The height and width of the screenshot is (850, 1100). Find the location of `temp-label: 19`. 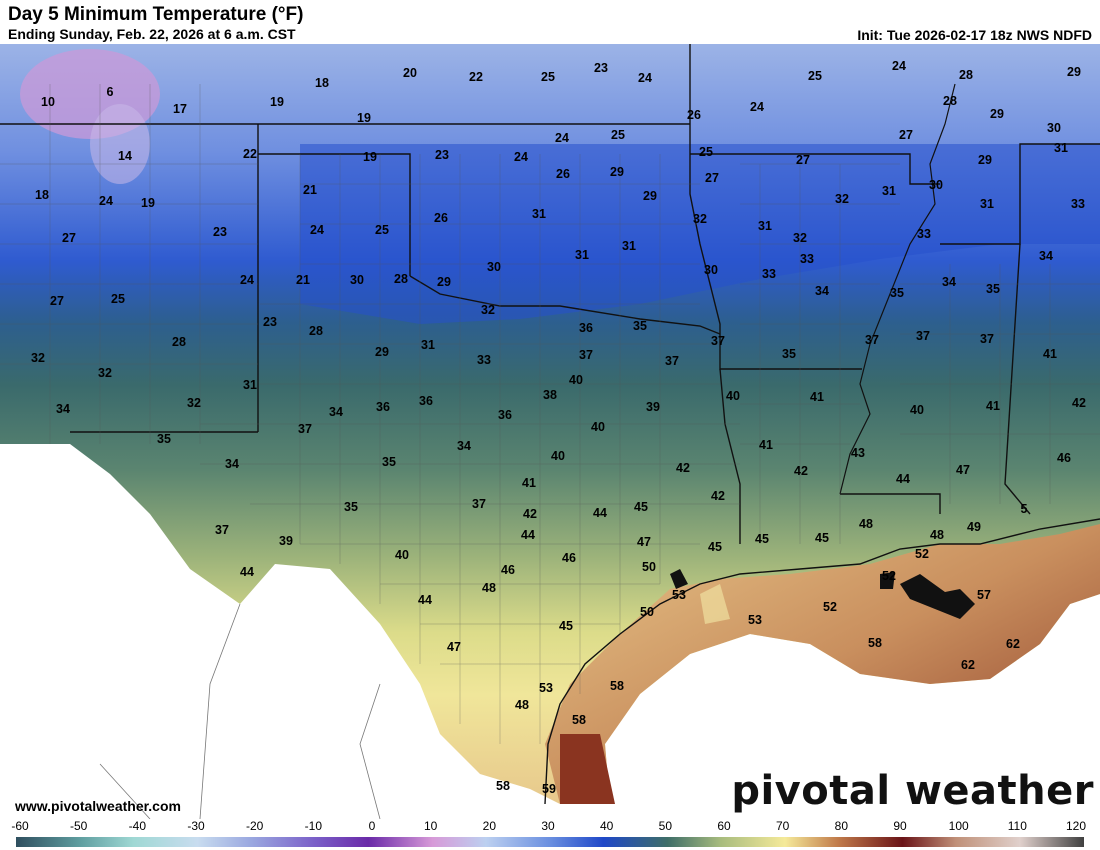

temp-label: 19 is located at coordinates (370, 157).